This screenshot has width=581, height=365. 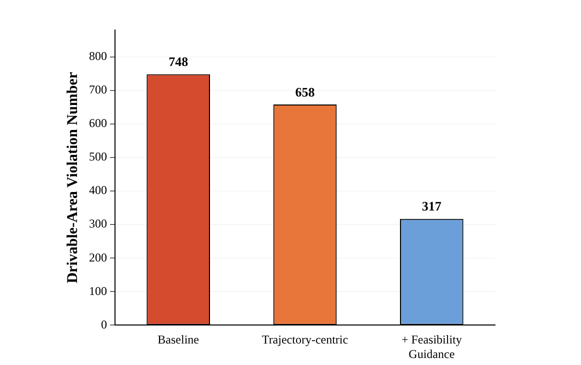 I want to click on y-tick-label: 400, so click(x=98, y=190).